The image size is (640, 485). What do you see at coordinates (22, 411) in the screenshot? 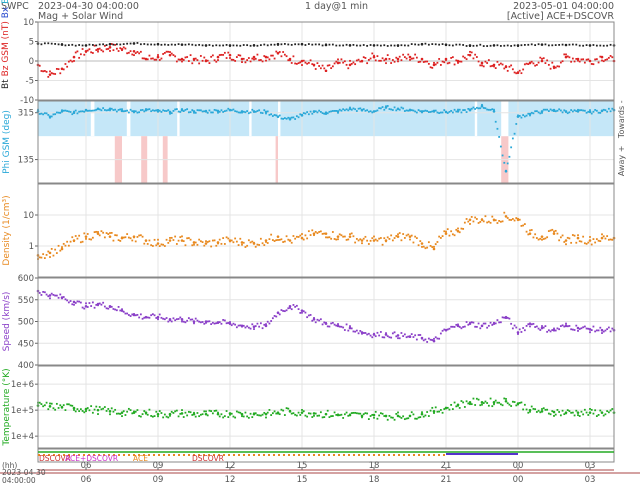
I see `y-tick-label: 1e+5` at bounding box center [22, 411].